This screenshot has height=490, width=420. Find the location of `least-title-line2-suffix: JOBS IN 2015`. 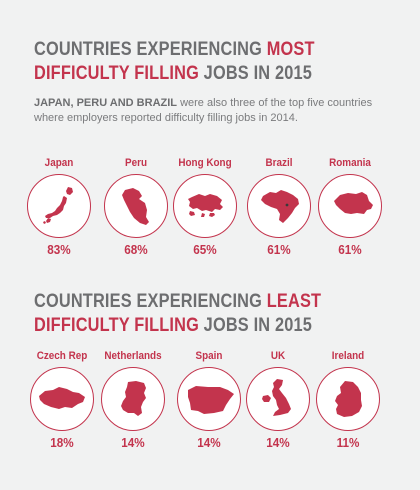

least-title-line2-suffix: JOBS IN 2015 is located at coordinates (255, 325).